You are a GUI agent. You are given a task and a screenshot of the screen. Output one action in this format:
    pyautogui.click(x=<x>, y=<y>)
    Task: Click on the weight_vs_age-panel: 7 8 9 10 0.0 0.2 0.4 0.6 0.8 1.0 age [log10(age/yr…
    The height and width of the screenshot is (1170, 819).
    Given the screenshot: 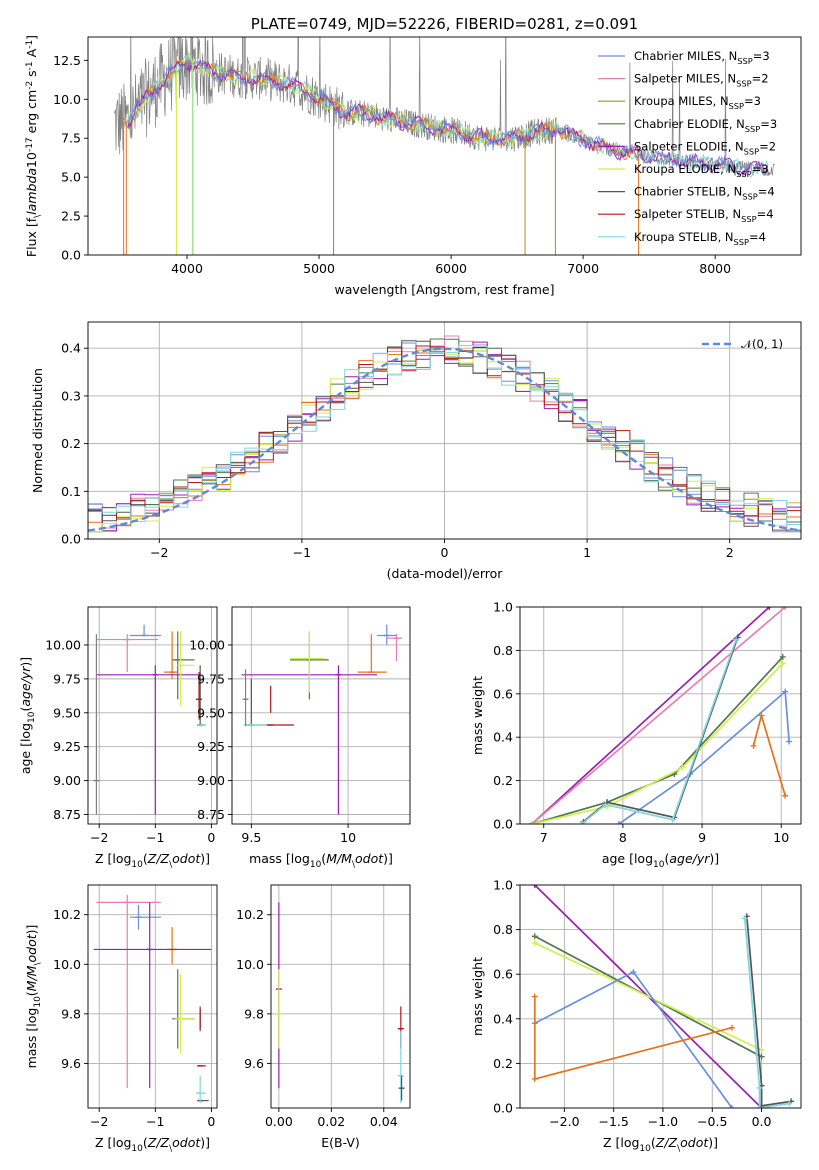 What is the action you would take?
    pyautogui.click(x=636, y=735)
    